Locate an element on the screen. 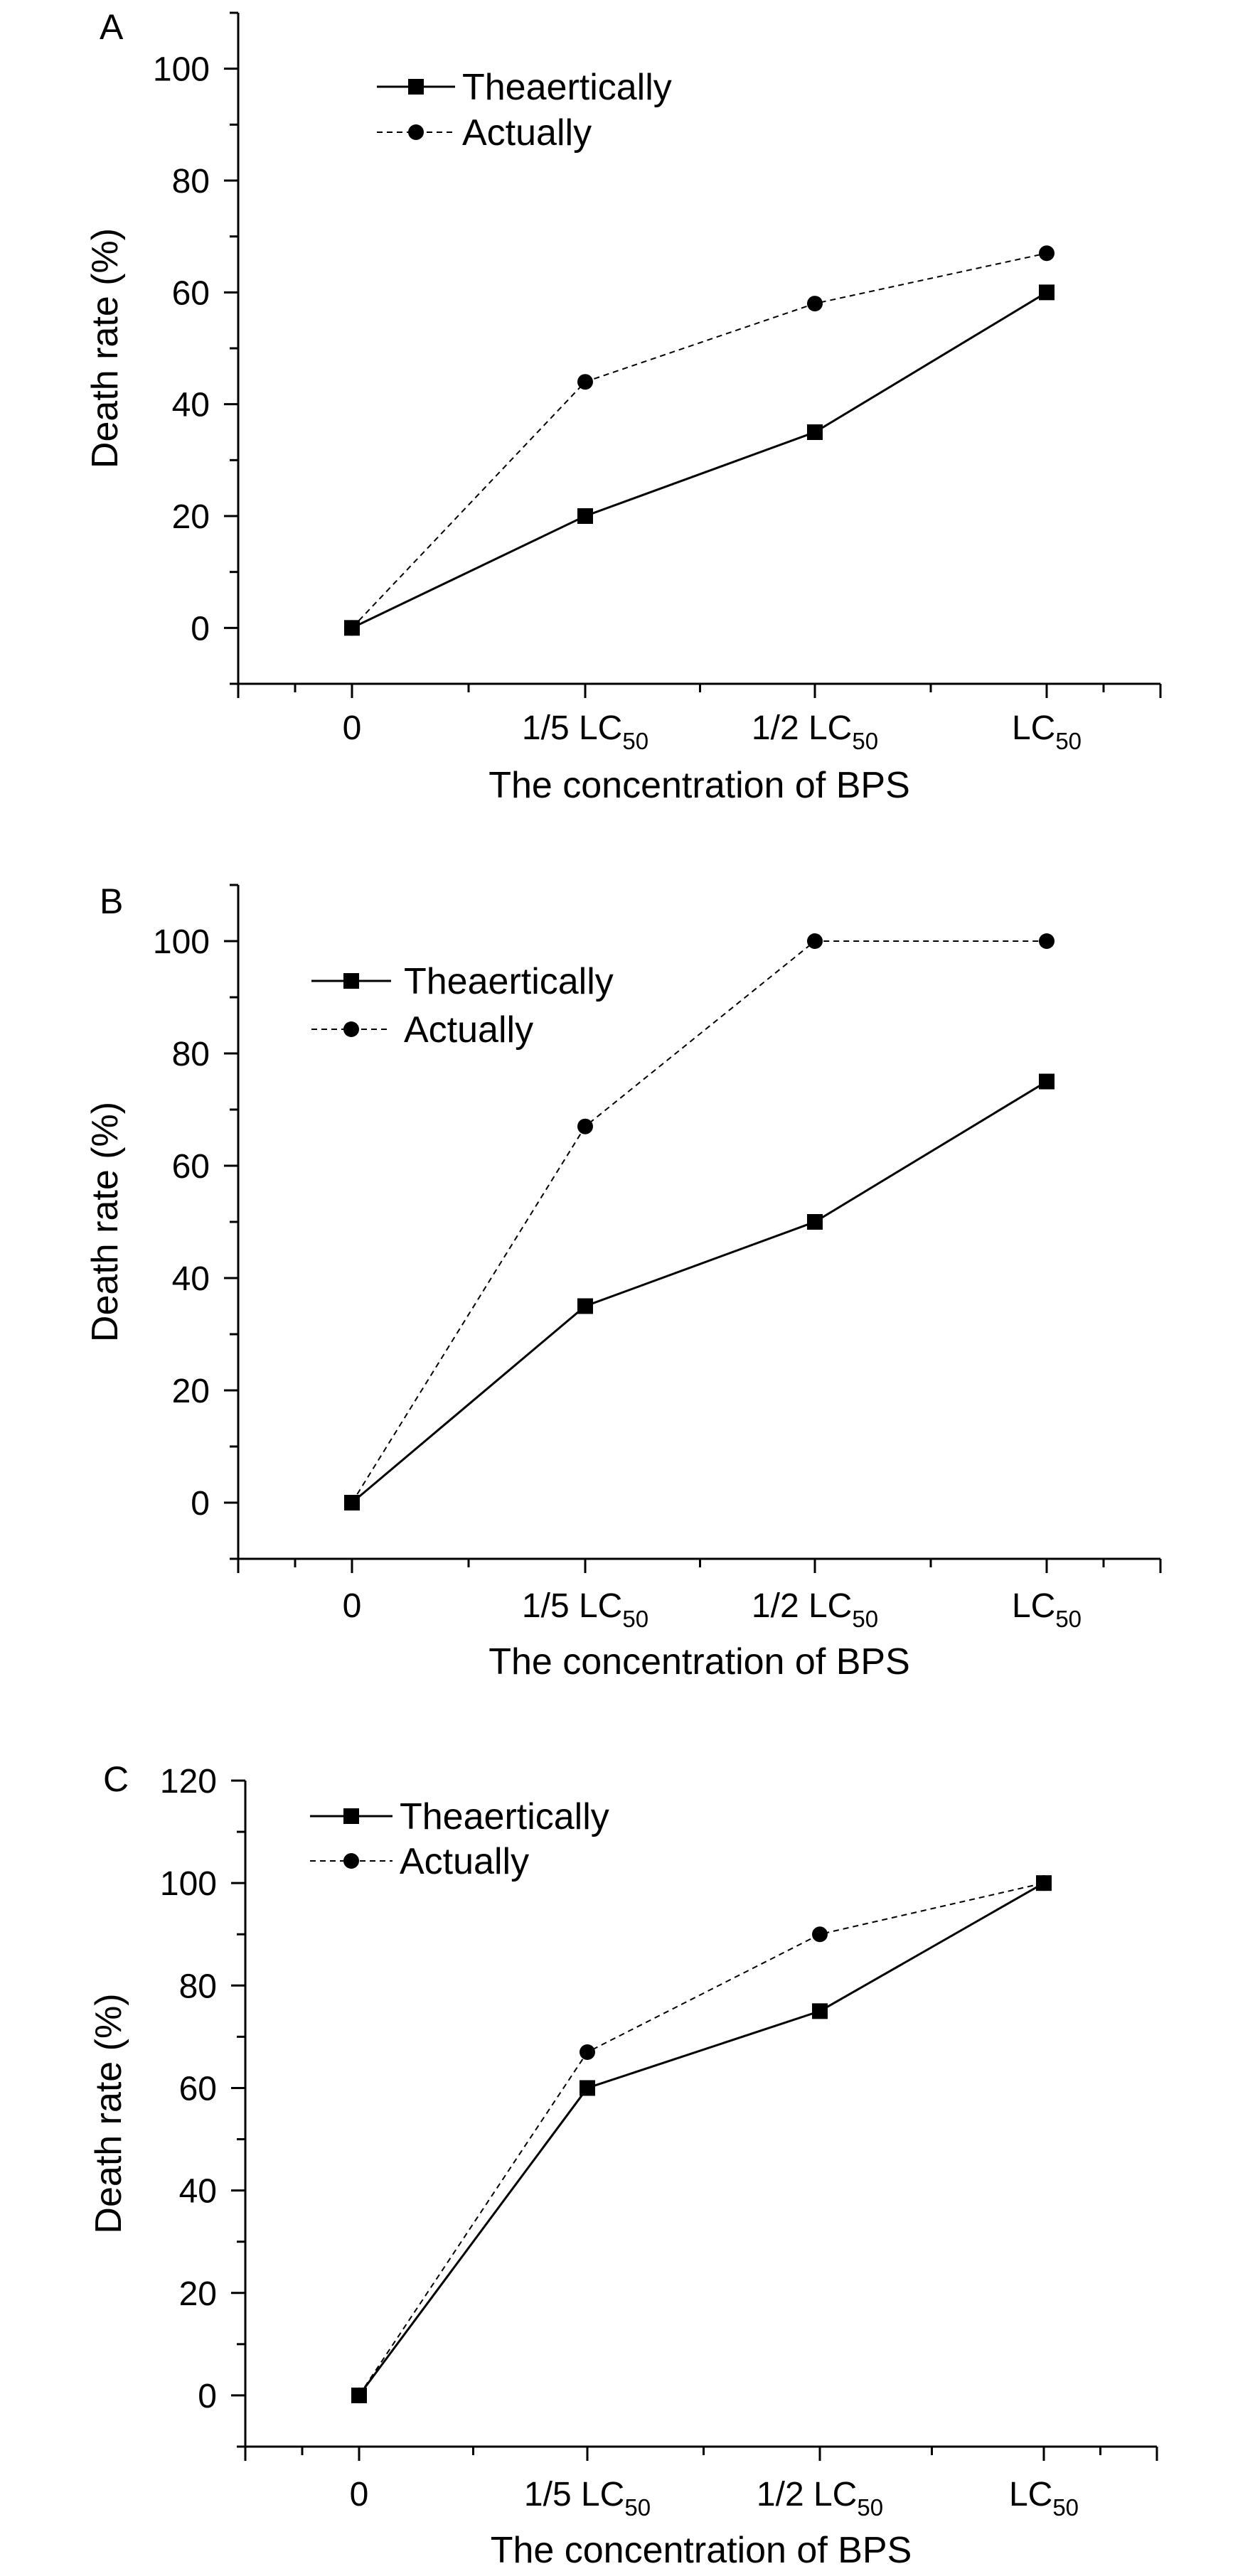  panel-label: C is located at coordinates (116, 1779).